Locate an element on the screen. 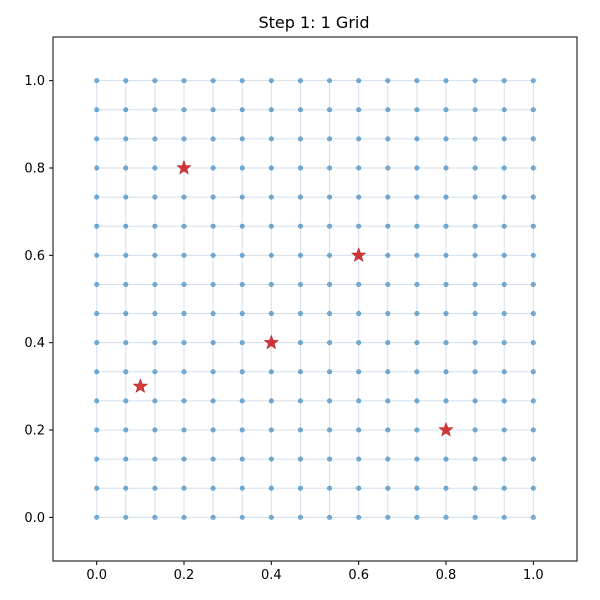  star-point is located at coordinates (140, 385).